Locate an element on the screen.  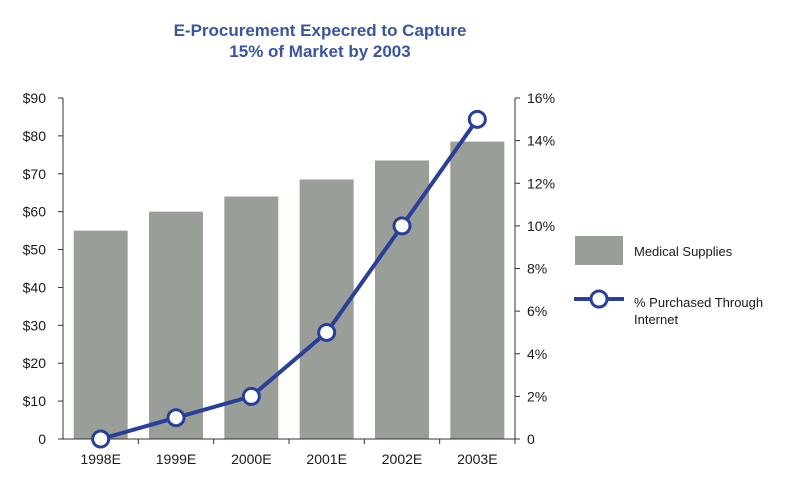
legend-label-percent-internet: % Purchased Through Internet is located at coordinates (699, 311).